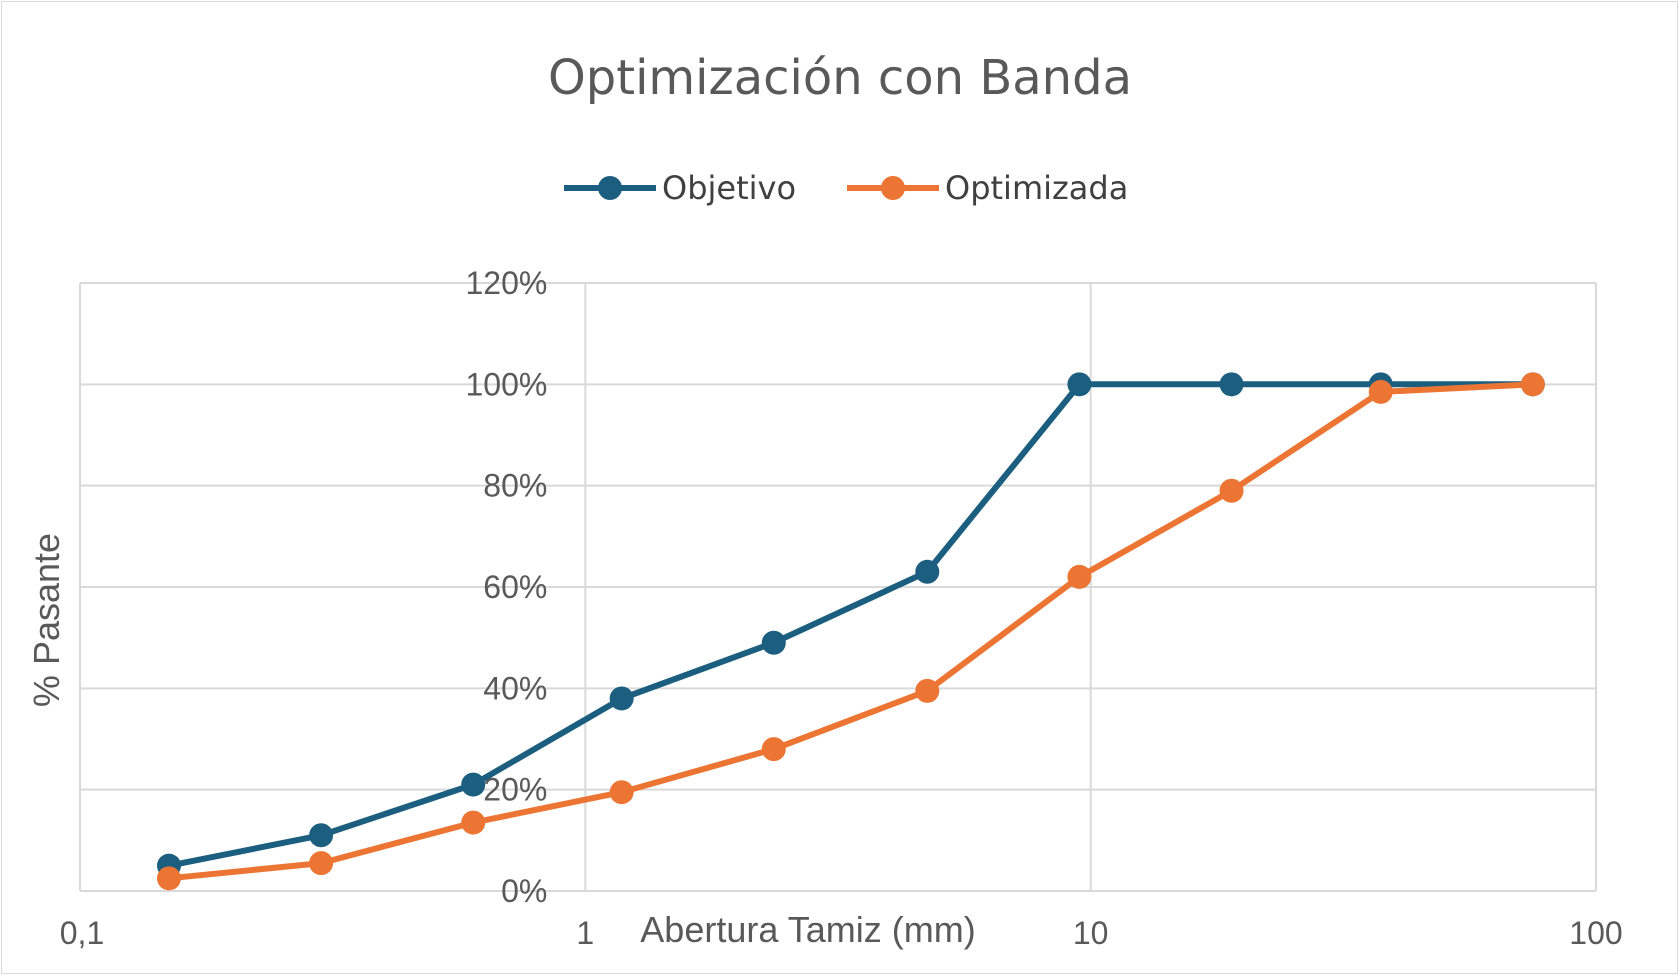 The height and width of the screenshot is (975, 1679). I want to click on x-axis-label: Abertura Tamiz (mm), so click(807, 929).